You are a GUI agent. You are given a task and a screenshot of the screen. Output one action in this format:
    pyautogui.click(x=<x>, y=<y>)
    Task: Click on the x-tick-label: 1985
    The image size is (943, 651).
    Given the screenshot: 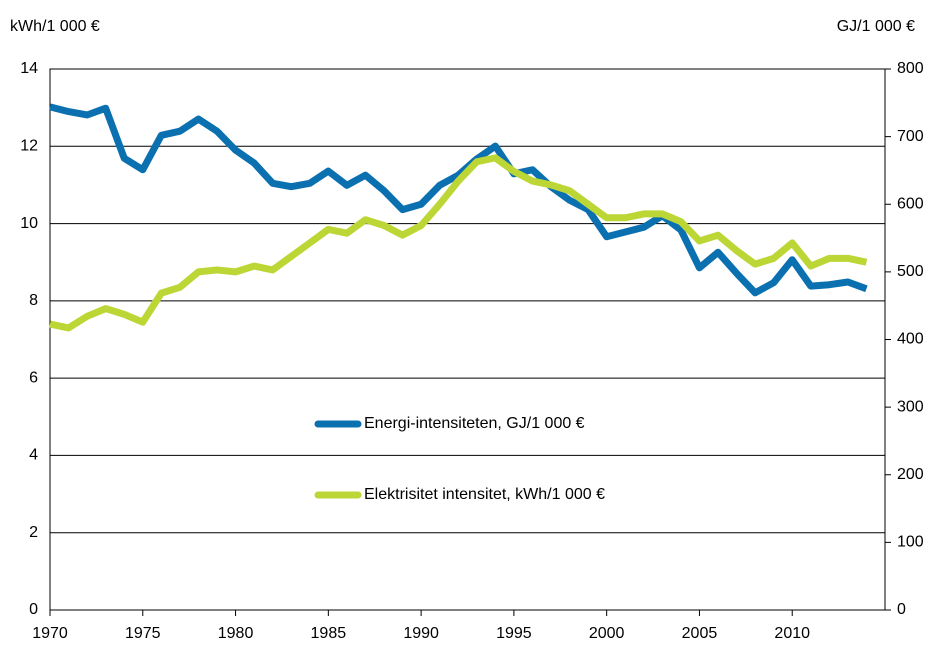 What is the action you would take?
    pyautogui.click(x=329, y=633)
    